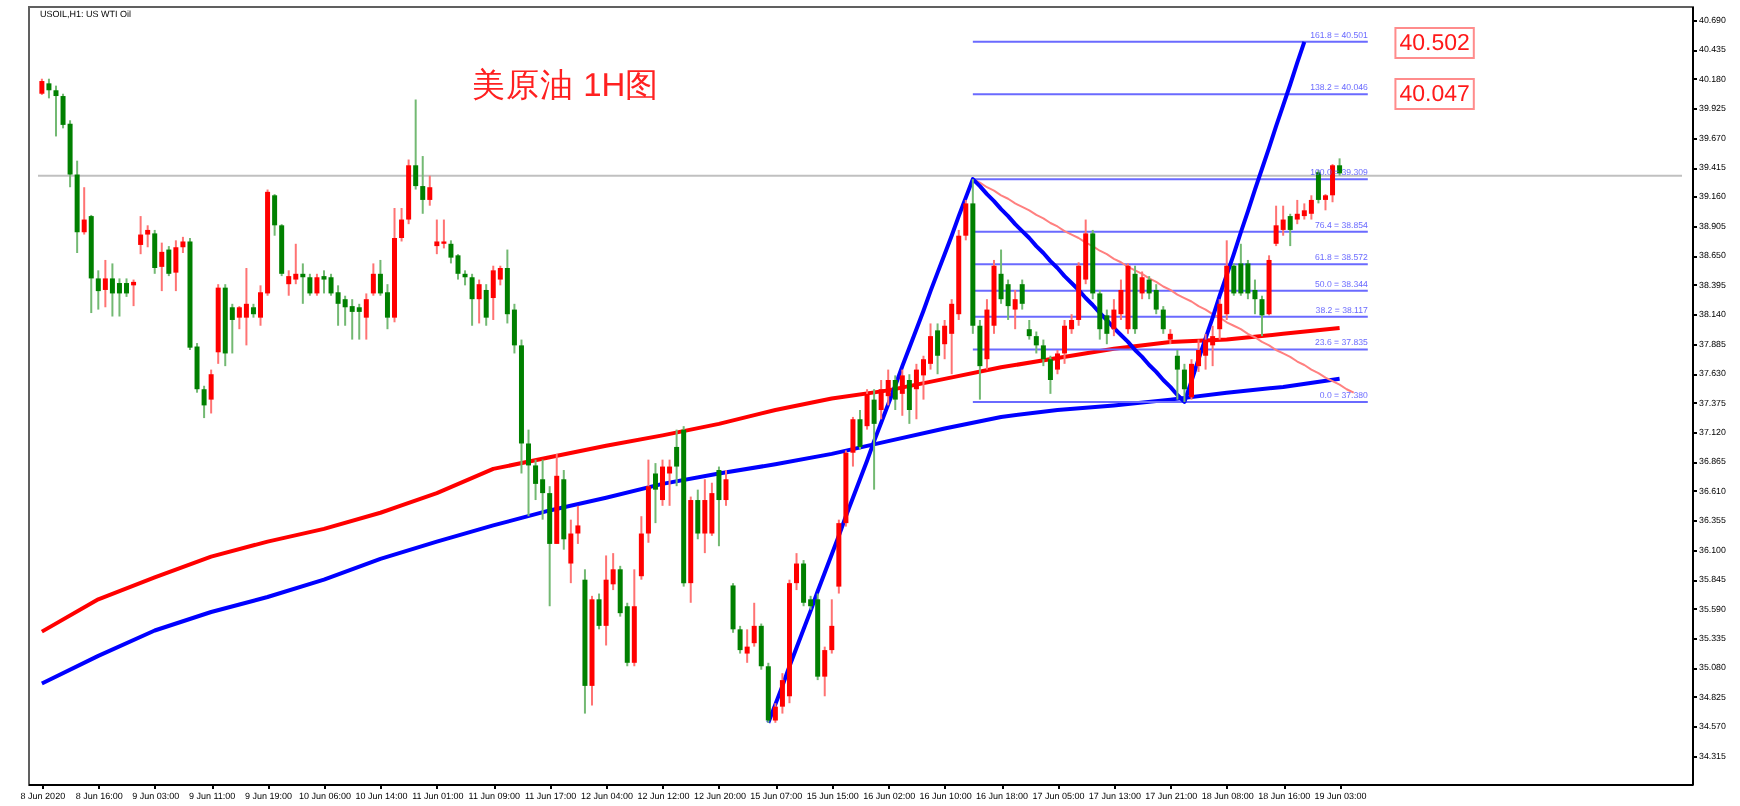 This screenshot has width=1740, height=806. Describe the element at coordinates (566, 85) in the screenshot. I see `text: 美原油 1H图` at that location.